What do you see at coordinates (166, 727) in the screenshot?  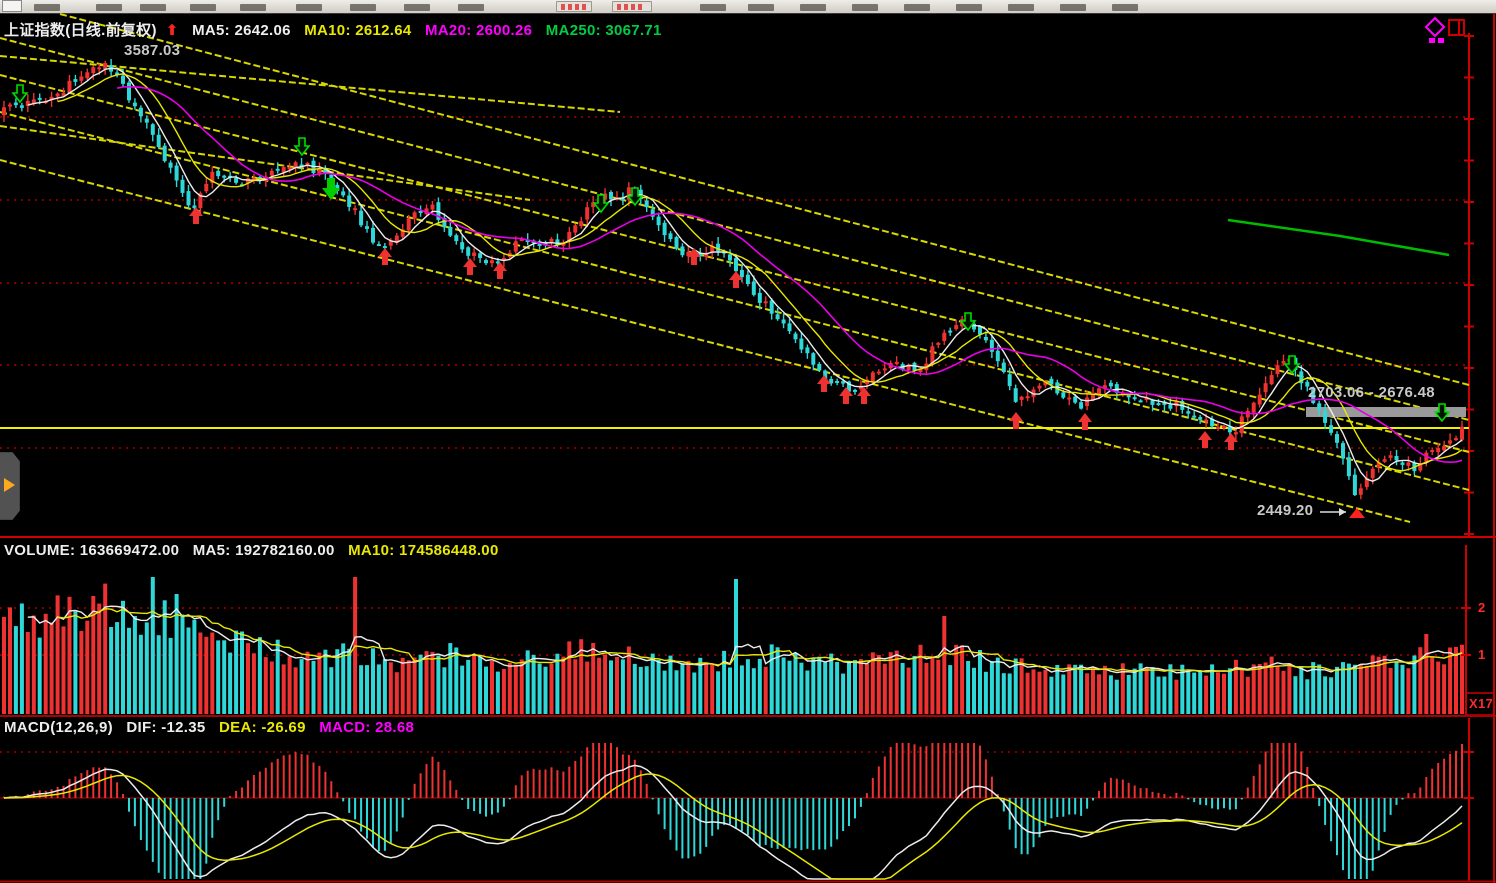 I see `dif-readout: DIF: -12.35` at bounding box center [166, 727].